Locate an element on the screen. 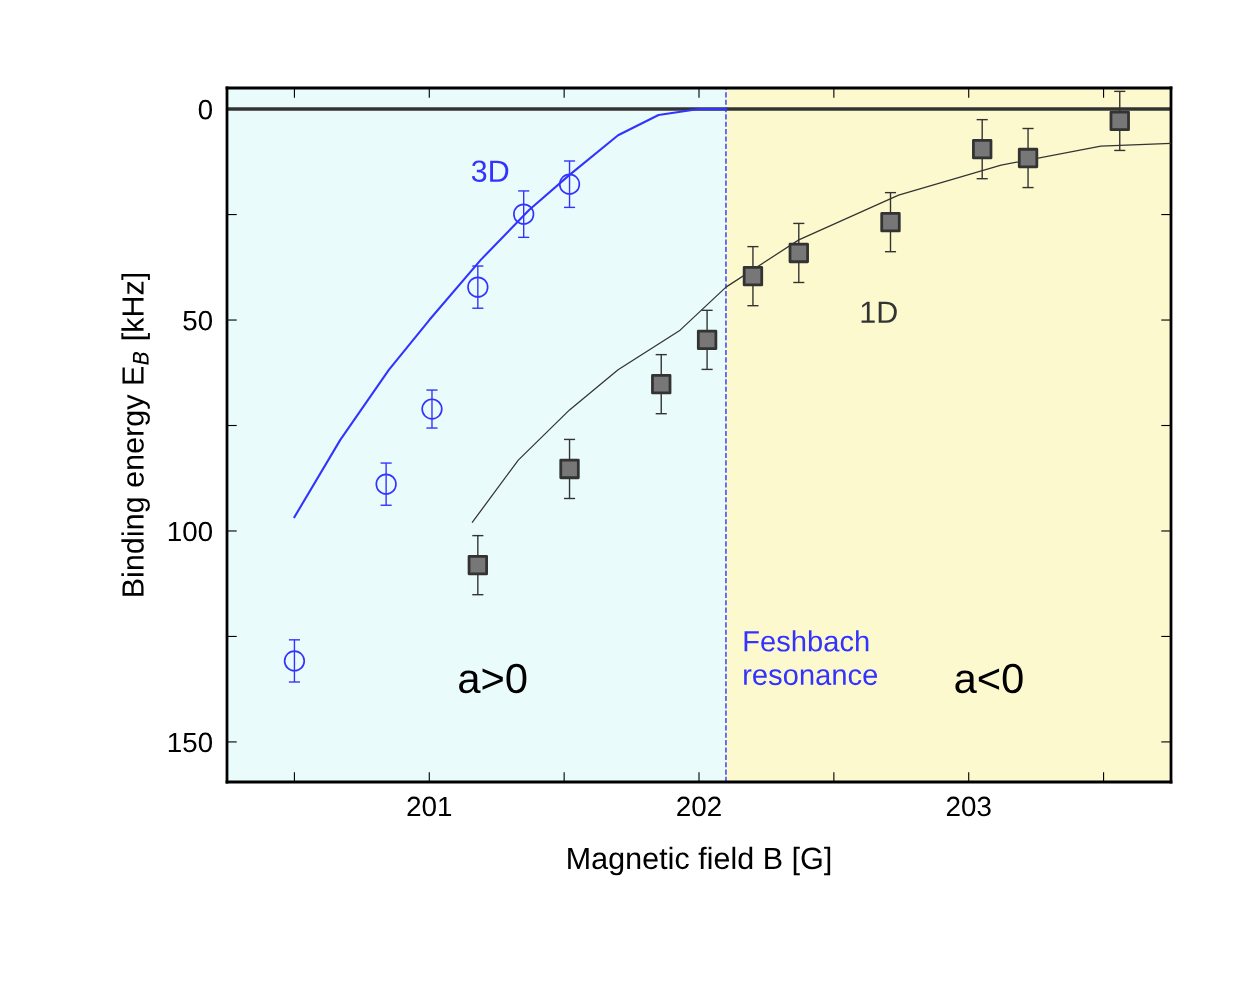  y-axis-title: Binding energy E$_{B}$ [kHz] is located at coordinates (135, 434).